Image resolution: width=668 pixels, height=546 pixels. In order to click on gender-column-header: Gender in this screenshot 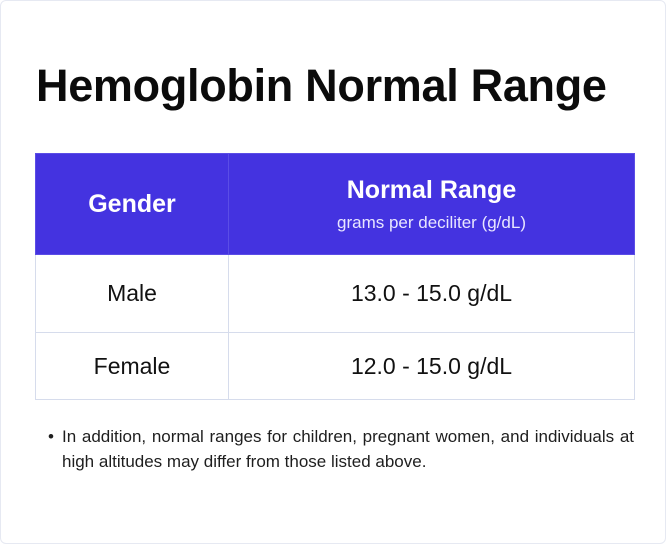, I will do `click(132, 204)`.